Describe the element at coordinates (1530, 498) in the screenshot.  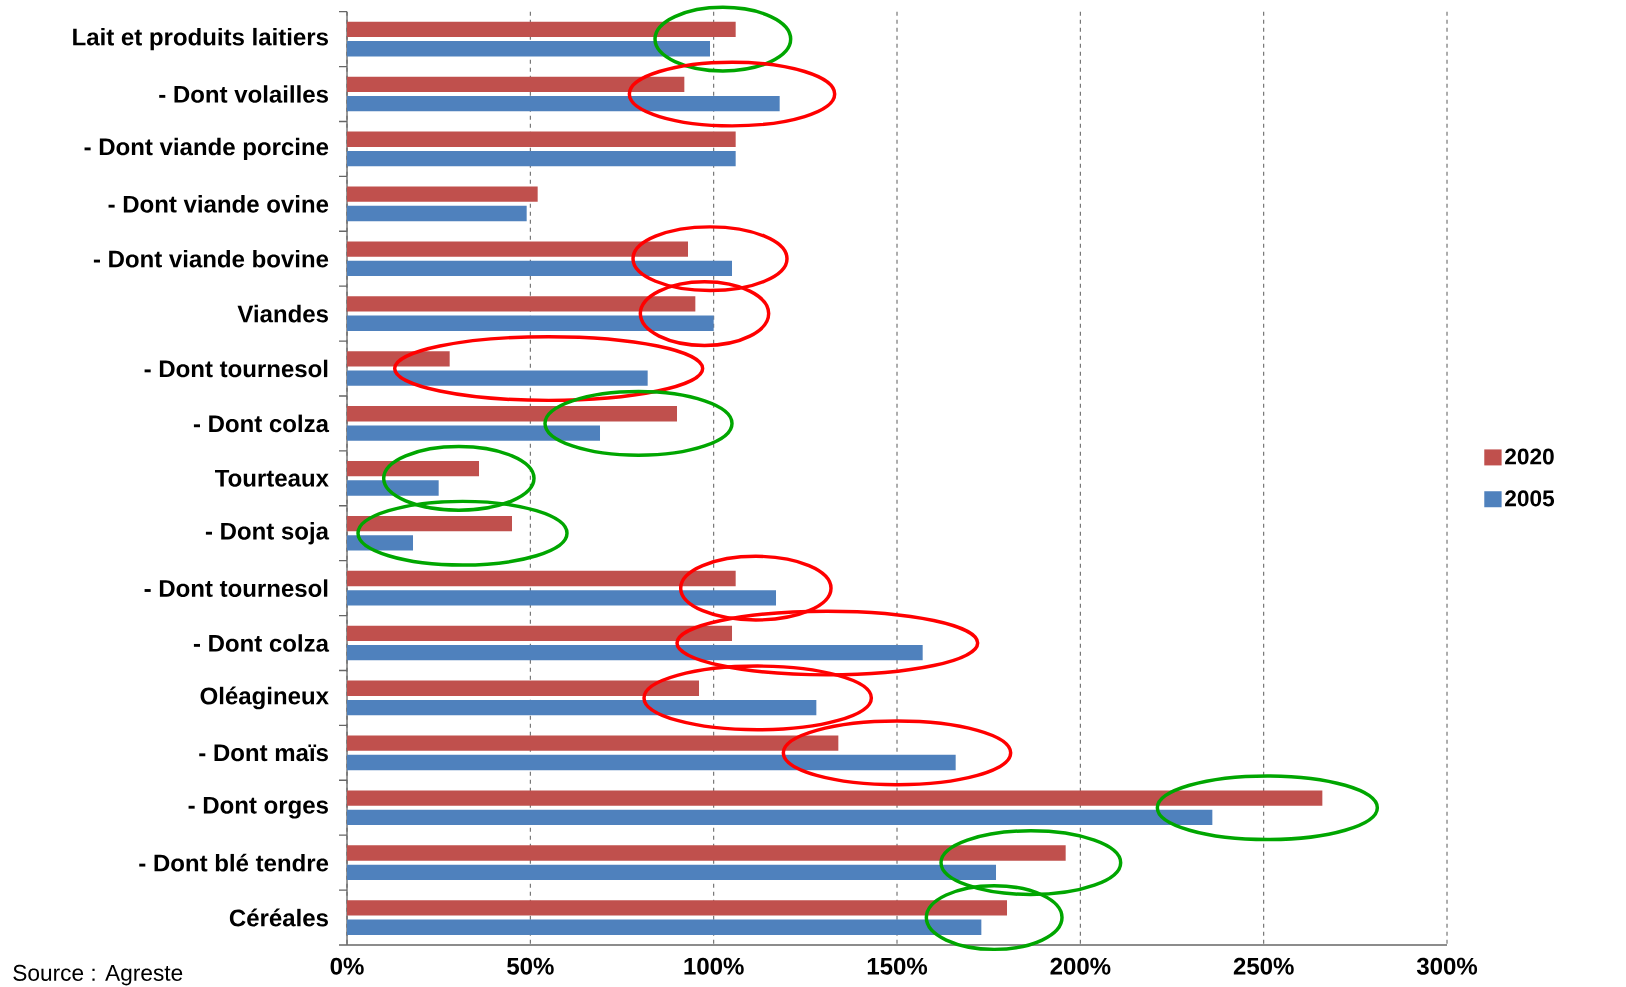
I see `legend-label: 2005` at that location.